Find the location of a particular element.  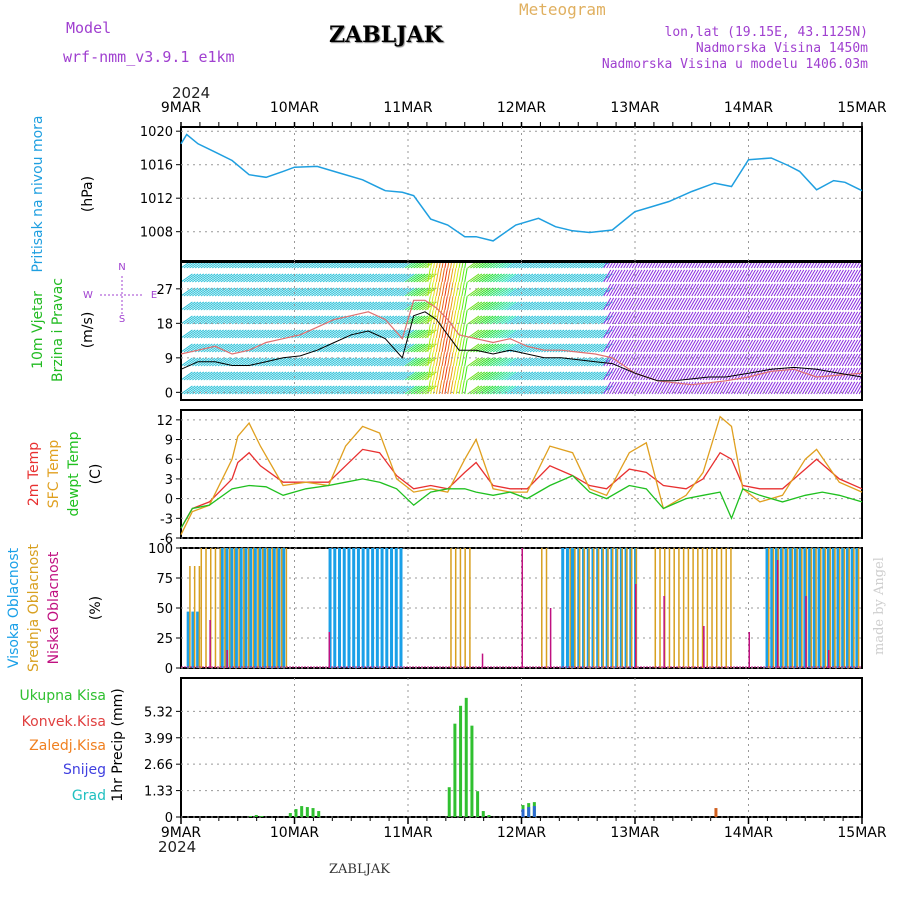

model-name: wrf-nmm_v3.9.1 e1km is located at coordinates (149, 57).